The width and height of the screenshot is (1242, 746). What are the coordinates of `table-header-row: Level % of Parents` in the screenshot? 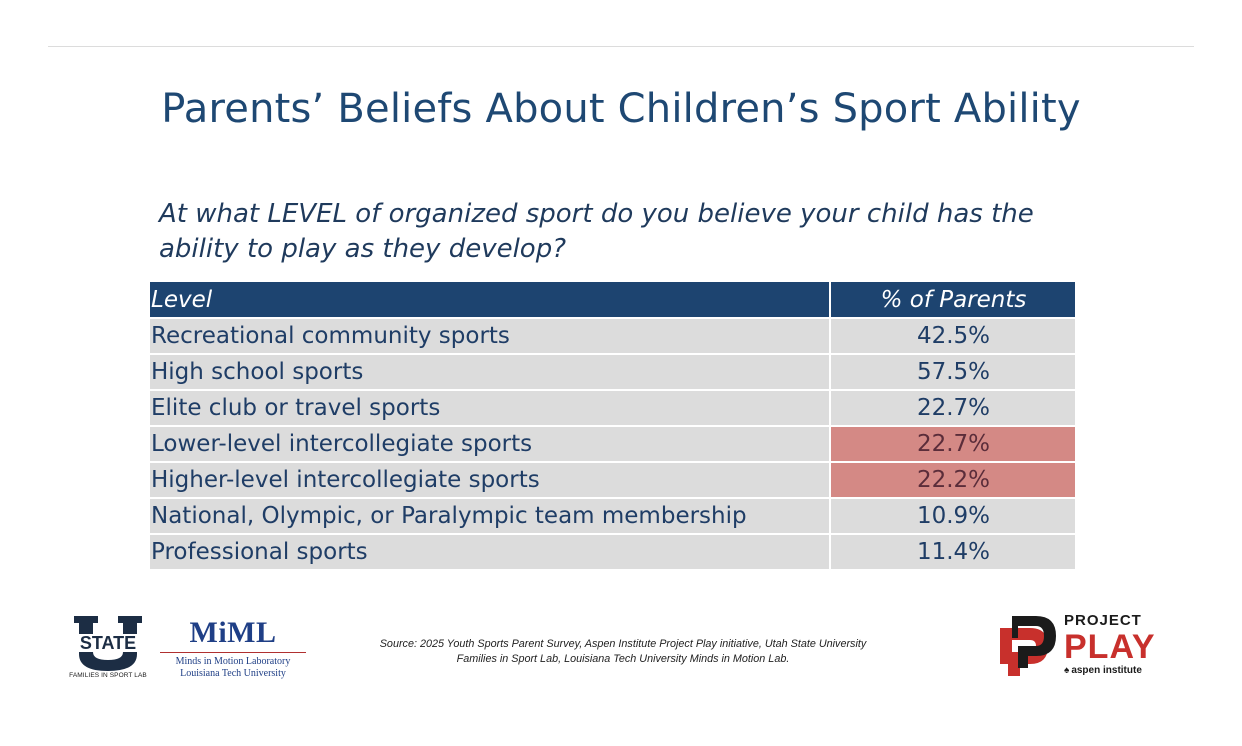 It's located at (612, 300).